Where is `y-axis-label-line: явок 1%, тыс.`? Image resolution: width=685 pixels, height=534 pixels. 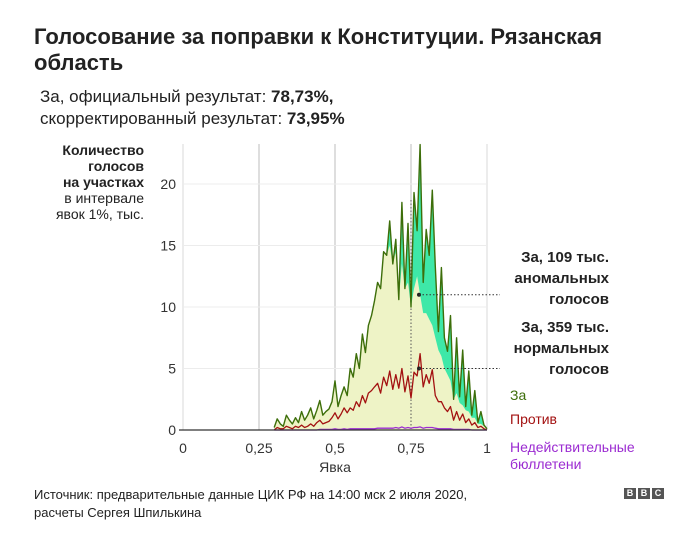
y-axis-label-line: явок 1%, тыс. is located at coordinates (99, 214).